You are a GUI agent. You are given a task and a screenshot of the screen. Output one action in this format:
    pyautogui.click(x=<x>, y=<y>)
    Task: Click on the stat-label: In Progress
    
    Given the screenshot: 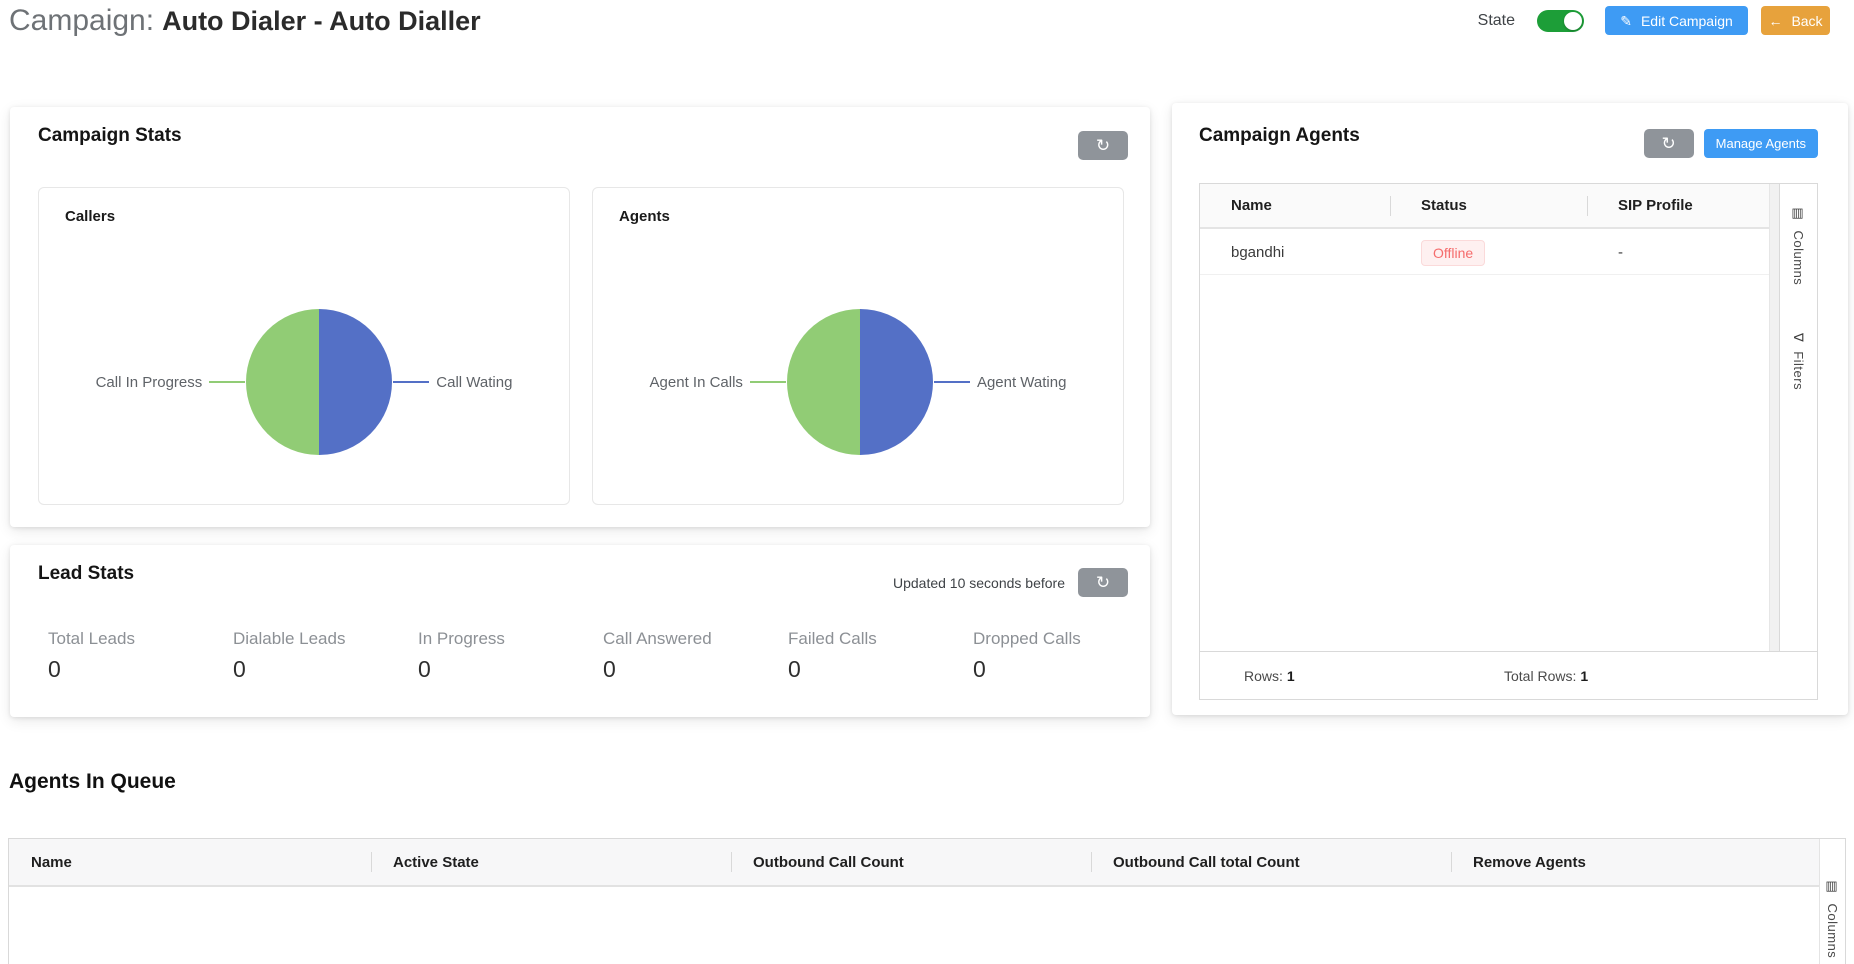 What is the action you would take?
    pyautogui.click(x=461, y=638)
    